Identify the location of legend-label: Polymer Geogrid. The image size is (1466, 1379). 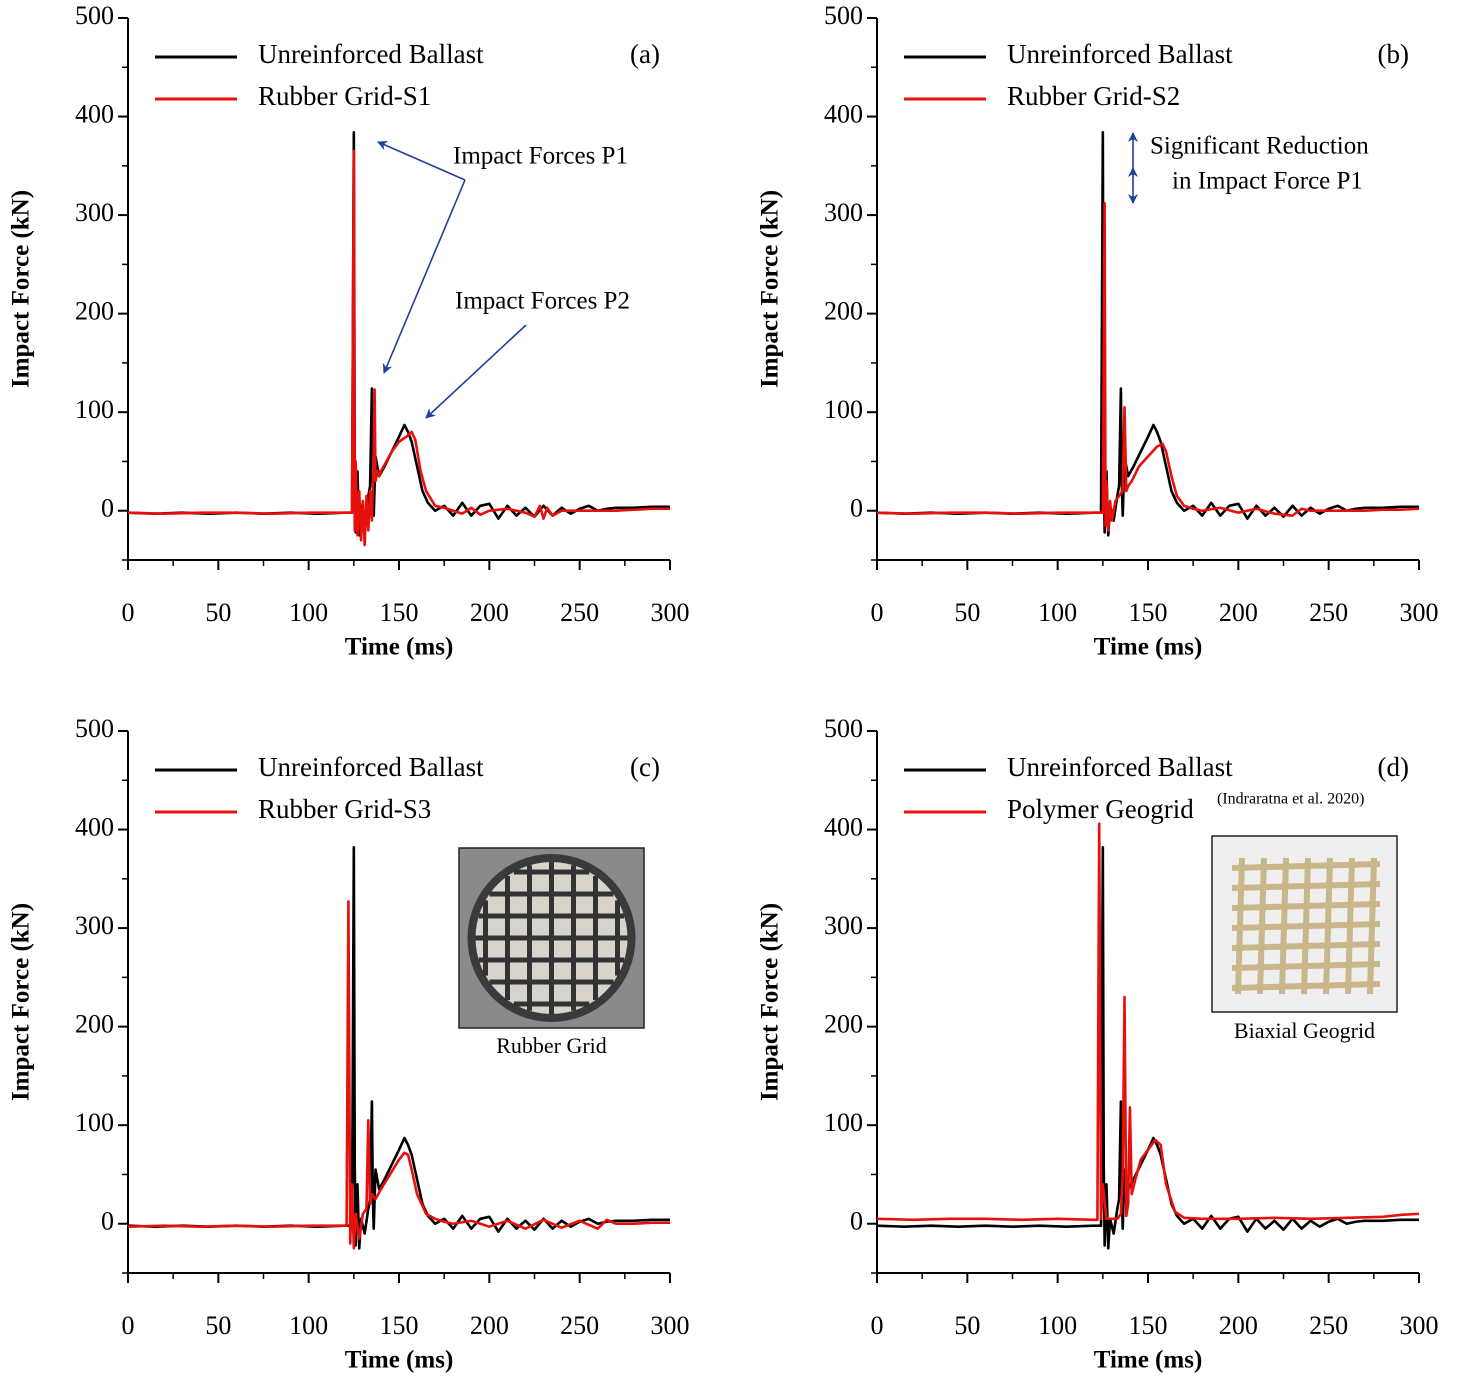
(1100, 809).